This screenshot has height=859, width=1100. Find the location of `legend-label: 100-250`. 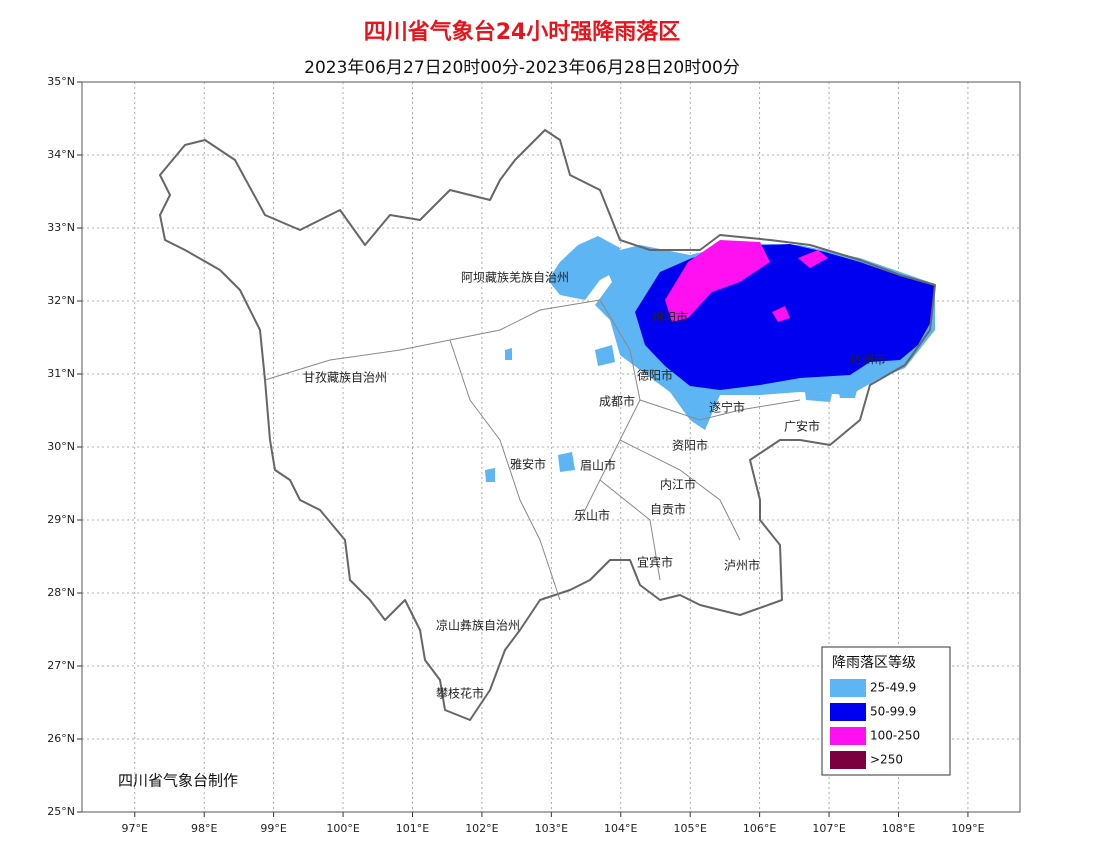

legend-label: 100-250 is located at coordinates (895, 736).